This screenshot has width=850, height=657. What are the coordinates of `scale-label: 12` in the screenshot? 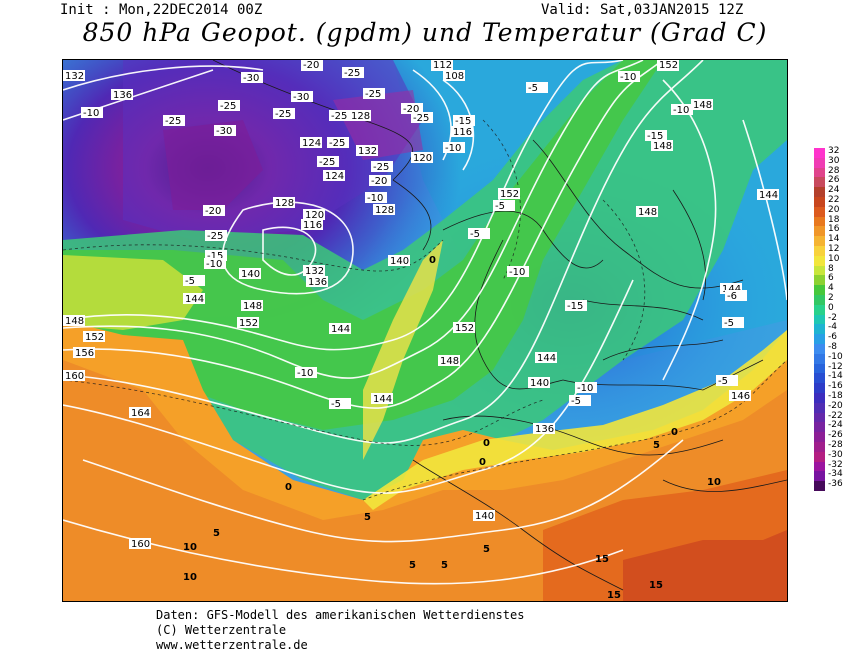 It's located at (834, 248).